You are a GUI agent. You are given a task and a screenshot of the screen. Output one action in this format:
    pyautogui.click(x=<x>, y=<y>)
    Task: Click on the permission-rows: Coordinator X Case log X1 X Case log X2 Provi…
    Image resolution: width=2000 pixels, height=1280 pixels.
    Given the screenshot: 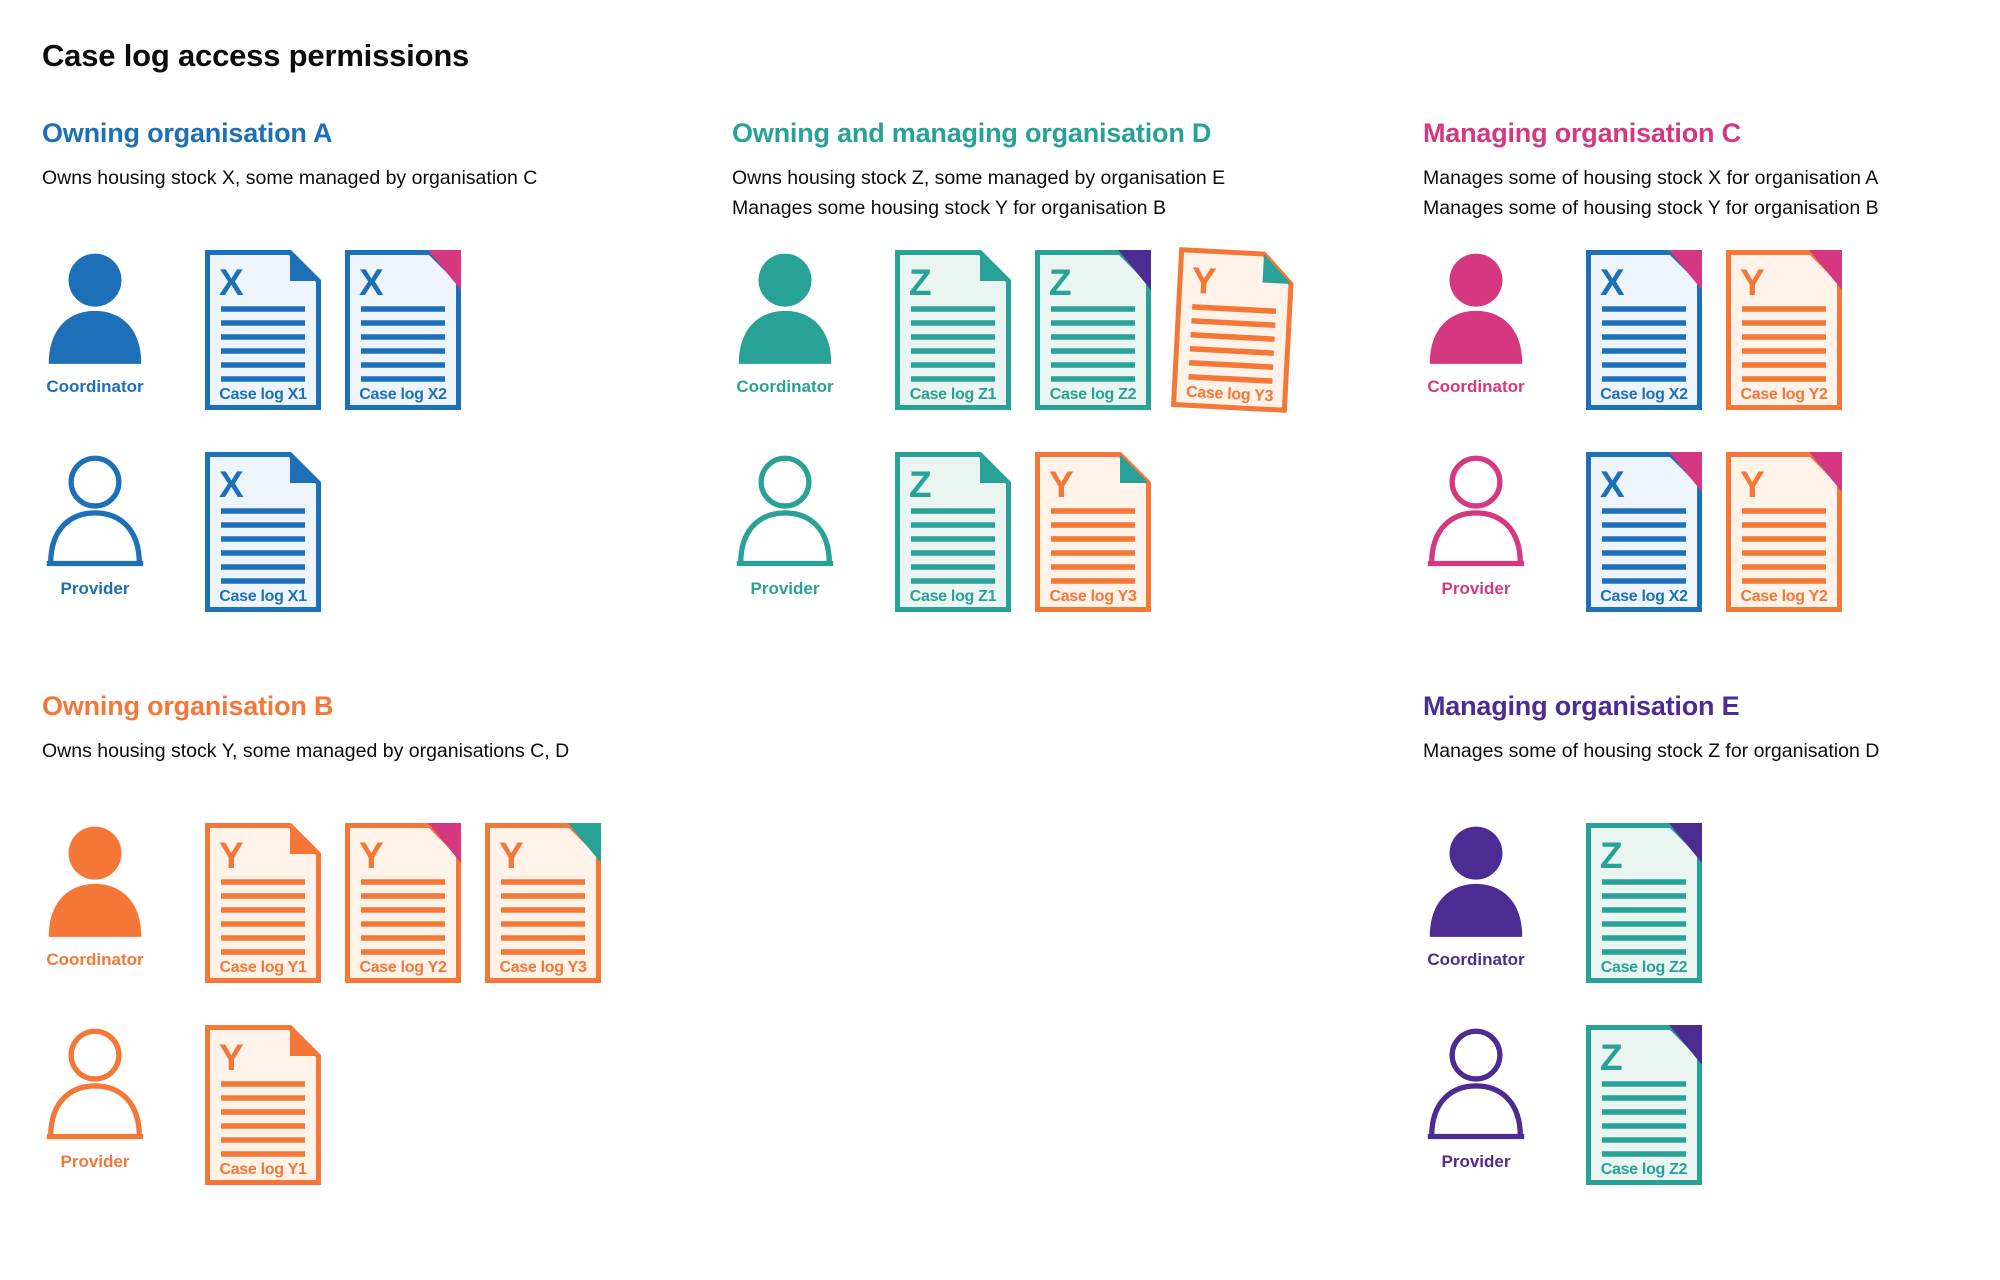 What is the action you would take?
    pyautogui.click(x=387, y=431)
    